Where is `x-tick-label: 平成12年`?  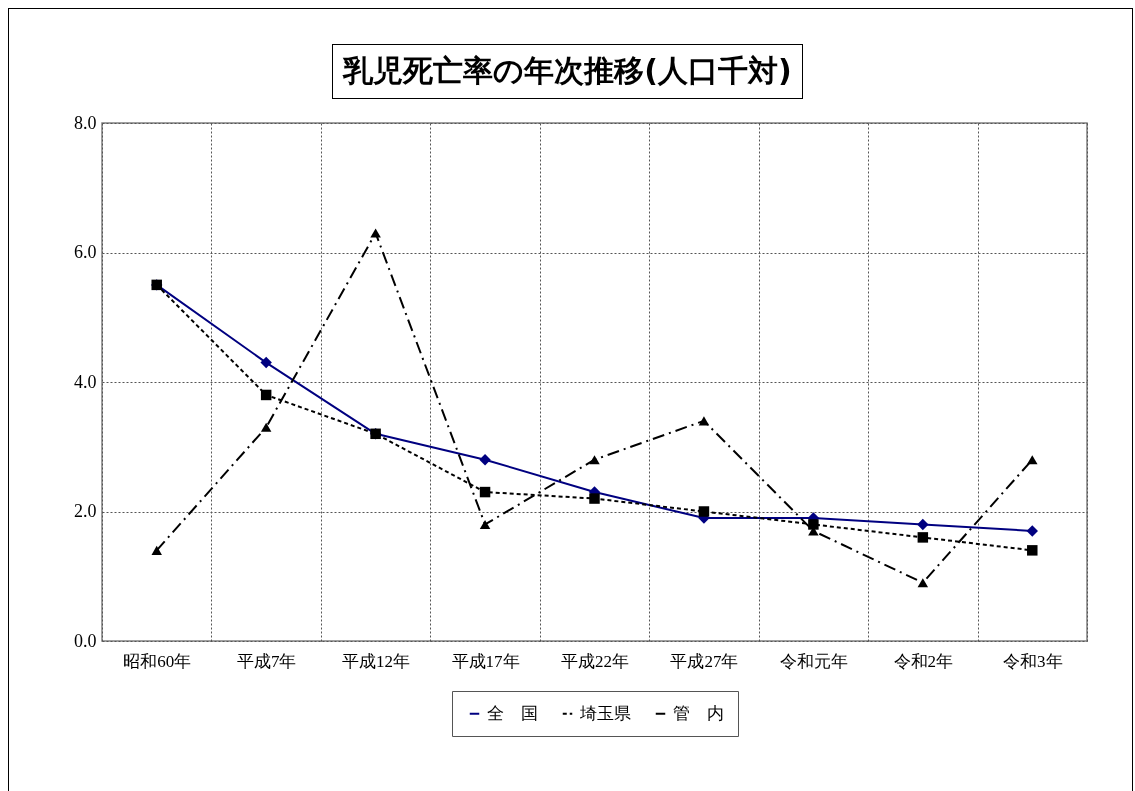
x-tick-label: 平成12年 is located at coordinates (376, 661).